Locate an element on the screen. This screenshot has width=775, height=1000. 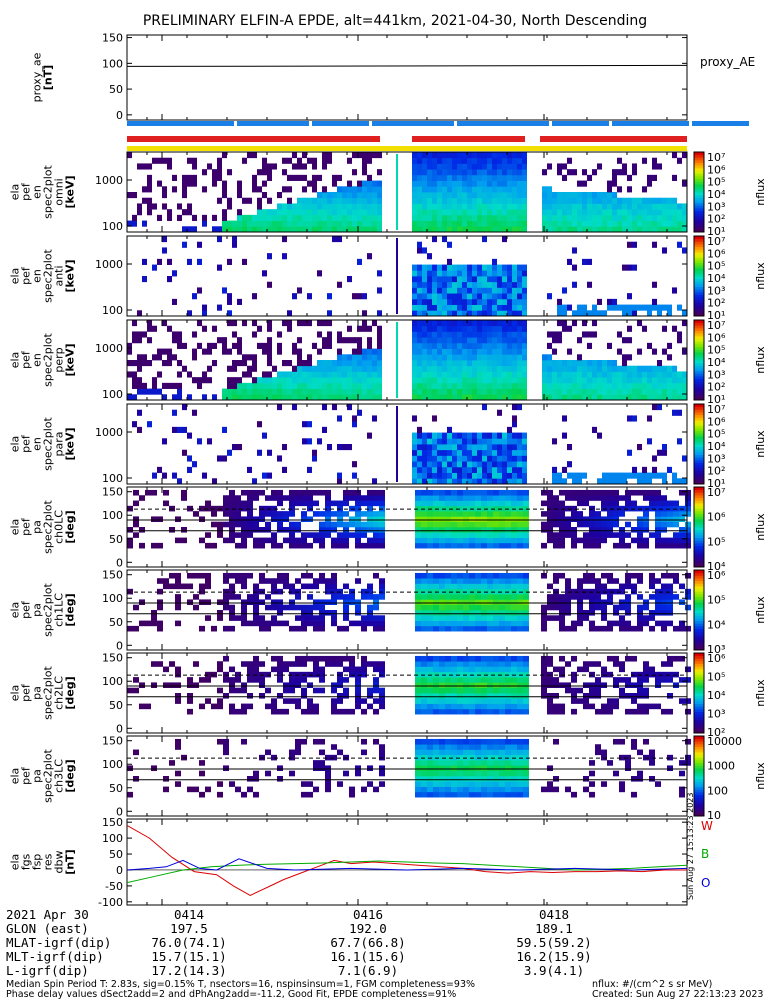
y-axis-label: spec2plot is located at coordinates (48, 610).